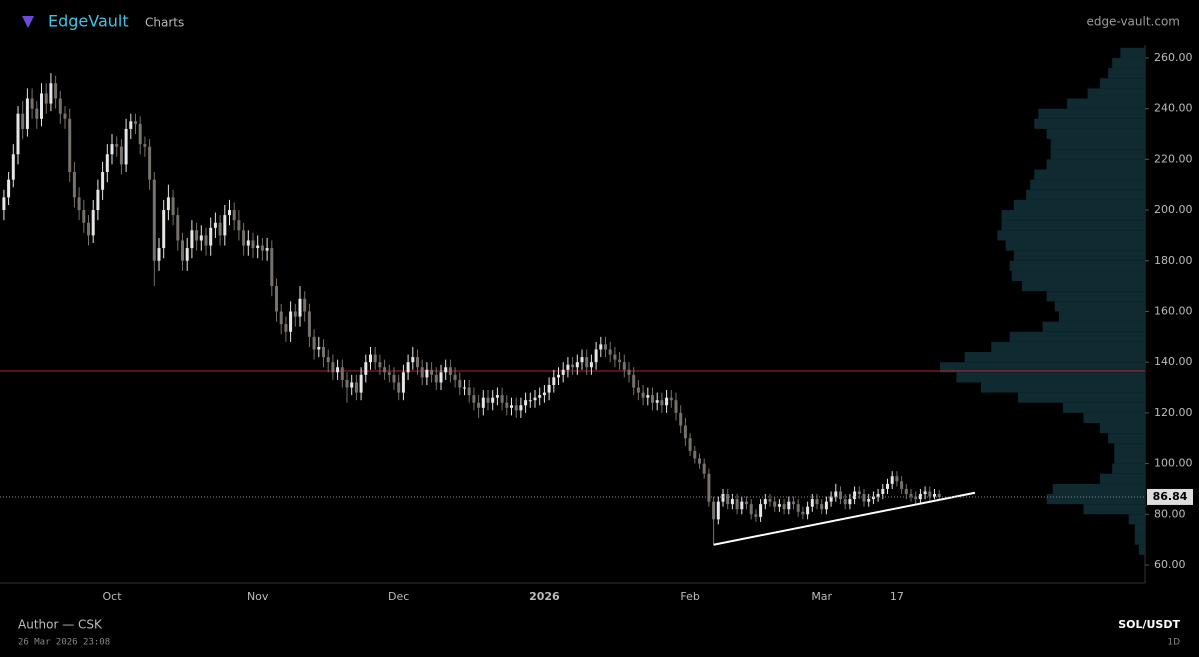  Describe the element at coordinates (1173, 108) in the screenshot. I see `y-tick-label: 240.00` at that location.